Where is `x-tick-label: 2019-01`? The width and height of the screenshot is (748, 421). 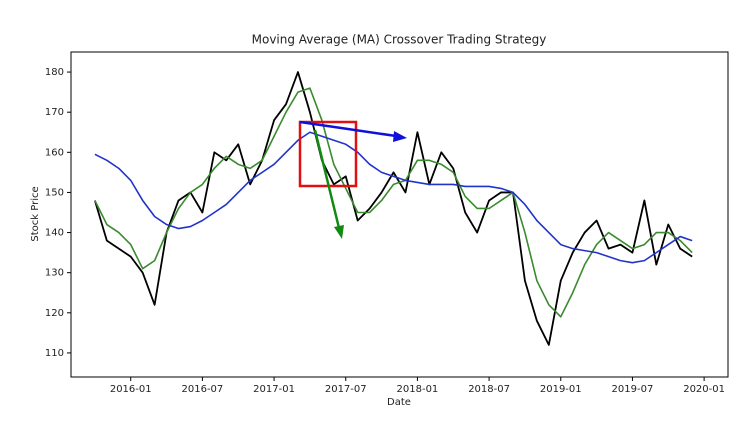
x-tick-label: 2019-01 is located at coordinates (561, 389).